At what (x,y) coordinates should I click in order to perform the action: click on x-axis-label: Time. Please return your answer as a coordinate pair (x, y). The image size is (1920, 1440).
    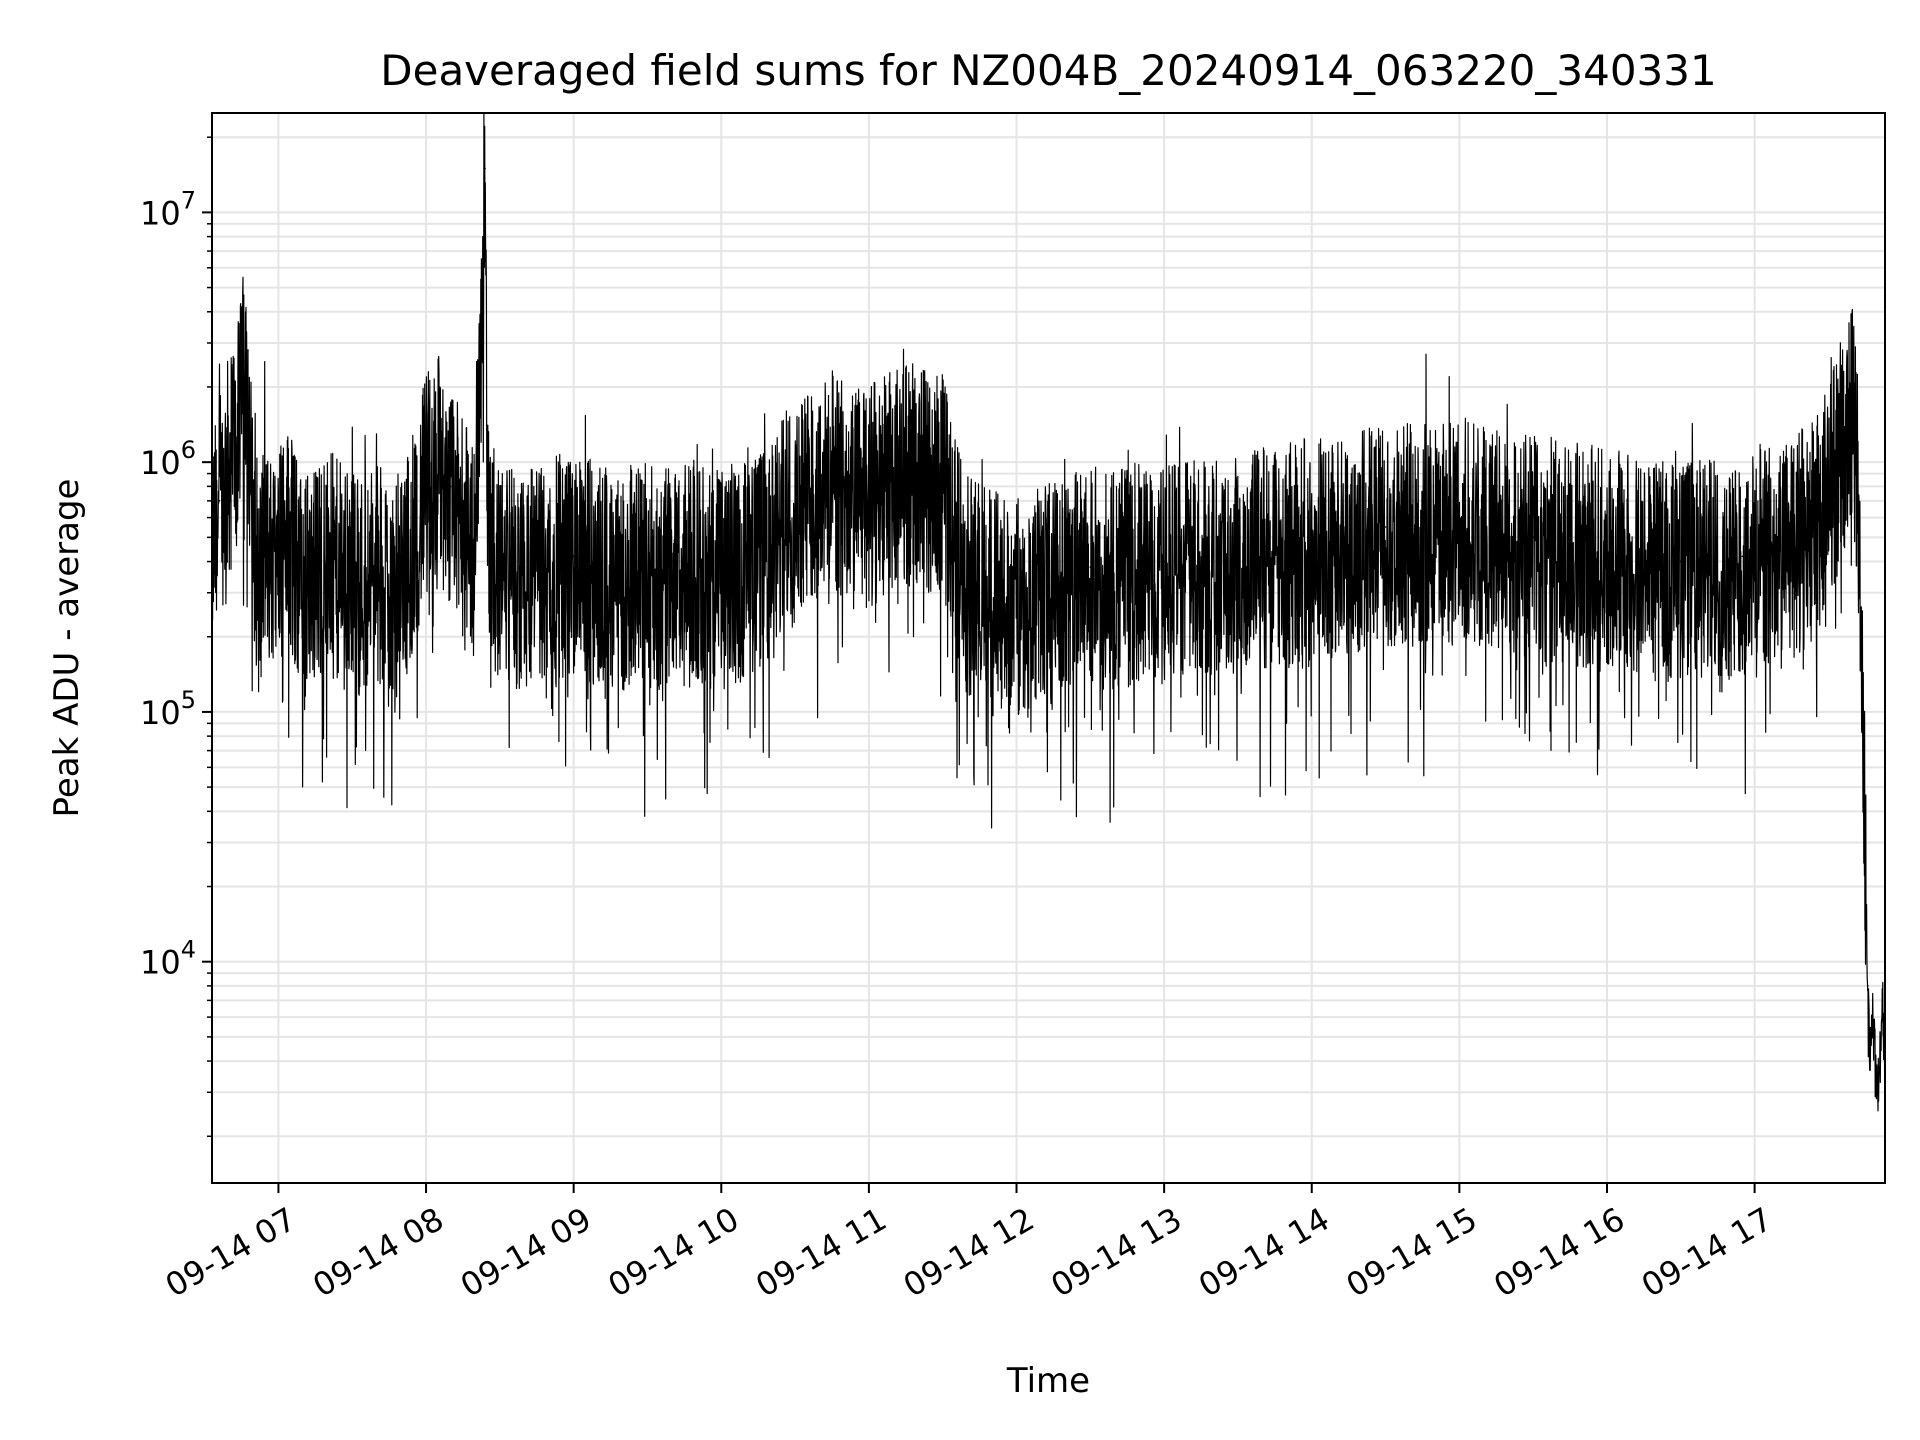
    Looking at the image, I should click on (1048, 1381).